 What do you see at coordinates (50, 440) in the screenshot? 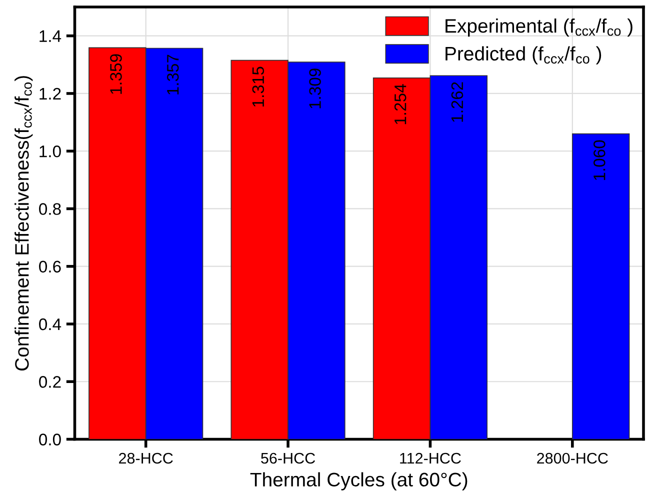
I see `y-tick-label: 0.0` at bounding box center [50, 440].